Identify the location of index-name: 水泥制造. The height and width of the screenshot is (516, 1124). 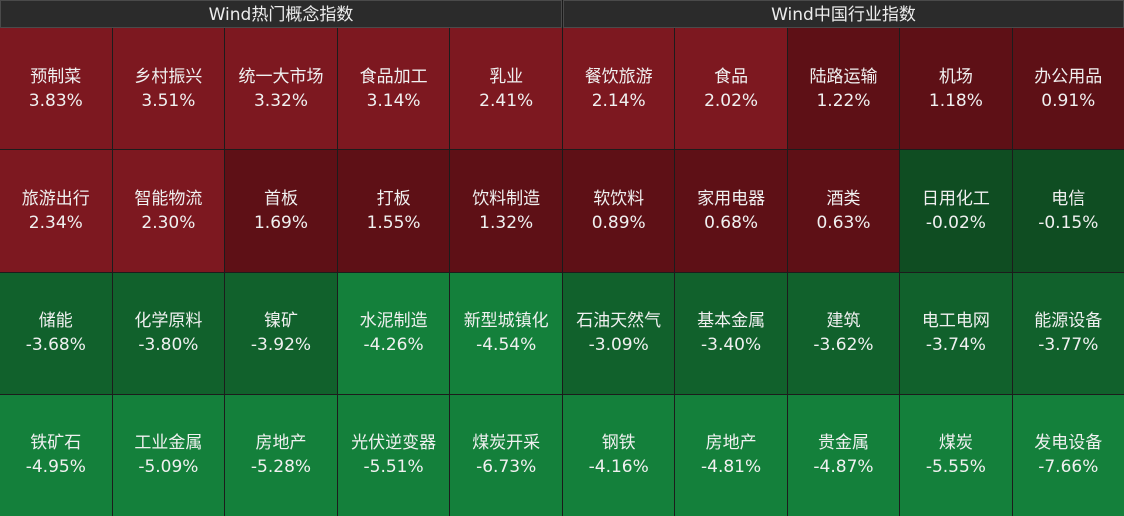
(393, 321).